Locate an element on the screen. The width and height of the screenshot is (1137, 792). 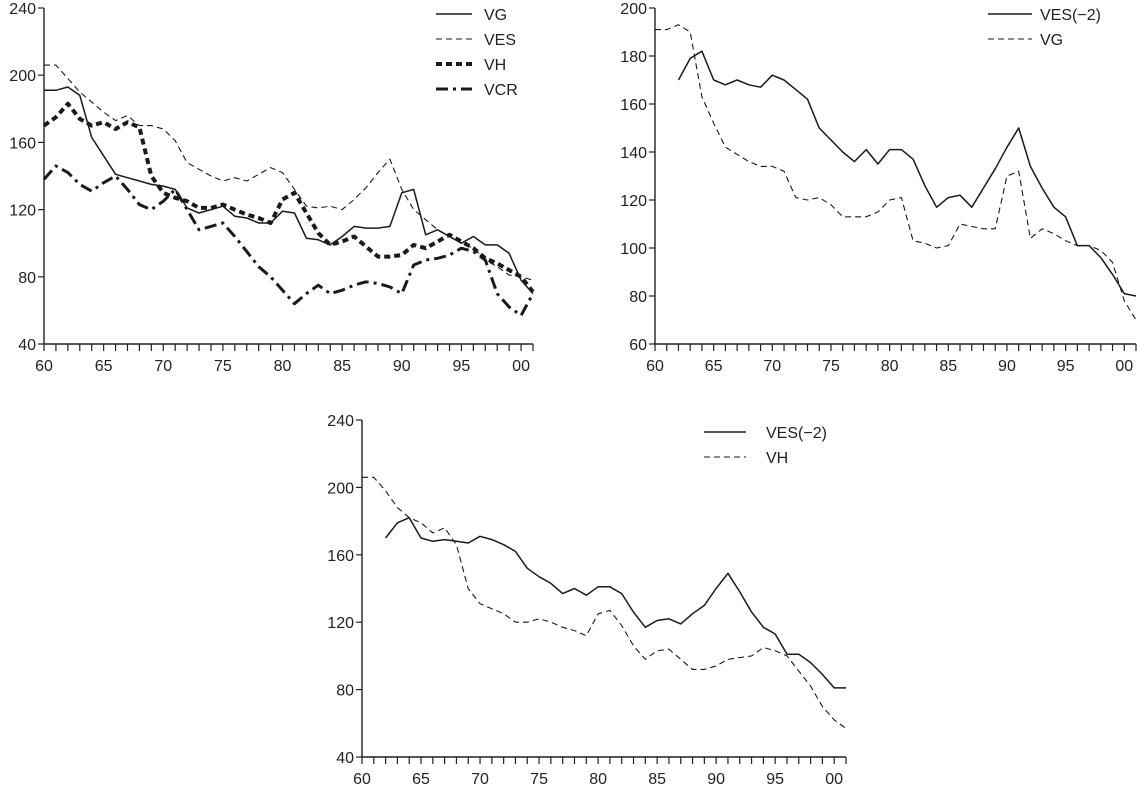
series-line-vcr is located at coordinates (288, 240).